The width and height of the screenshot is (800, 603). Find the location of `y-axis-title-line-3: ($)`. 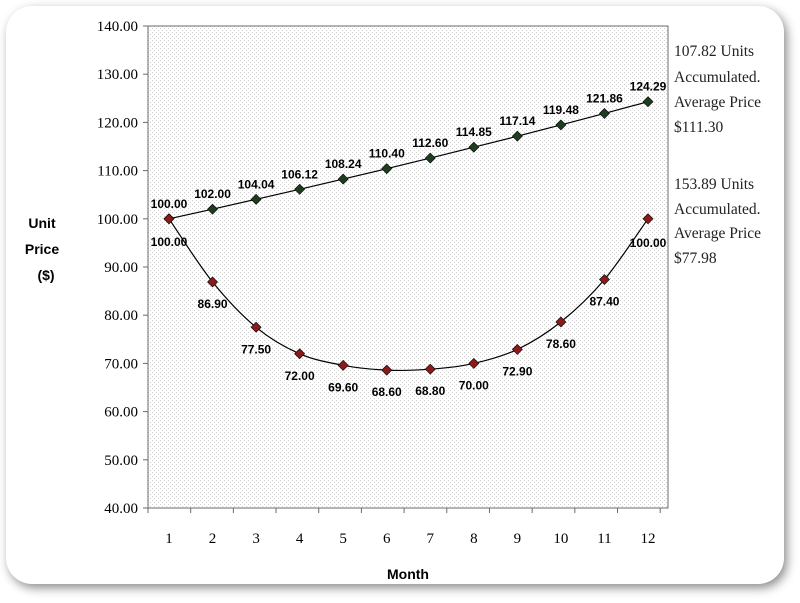

y-axis-title-line-3: ($) is located at coordinates (45, 275).